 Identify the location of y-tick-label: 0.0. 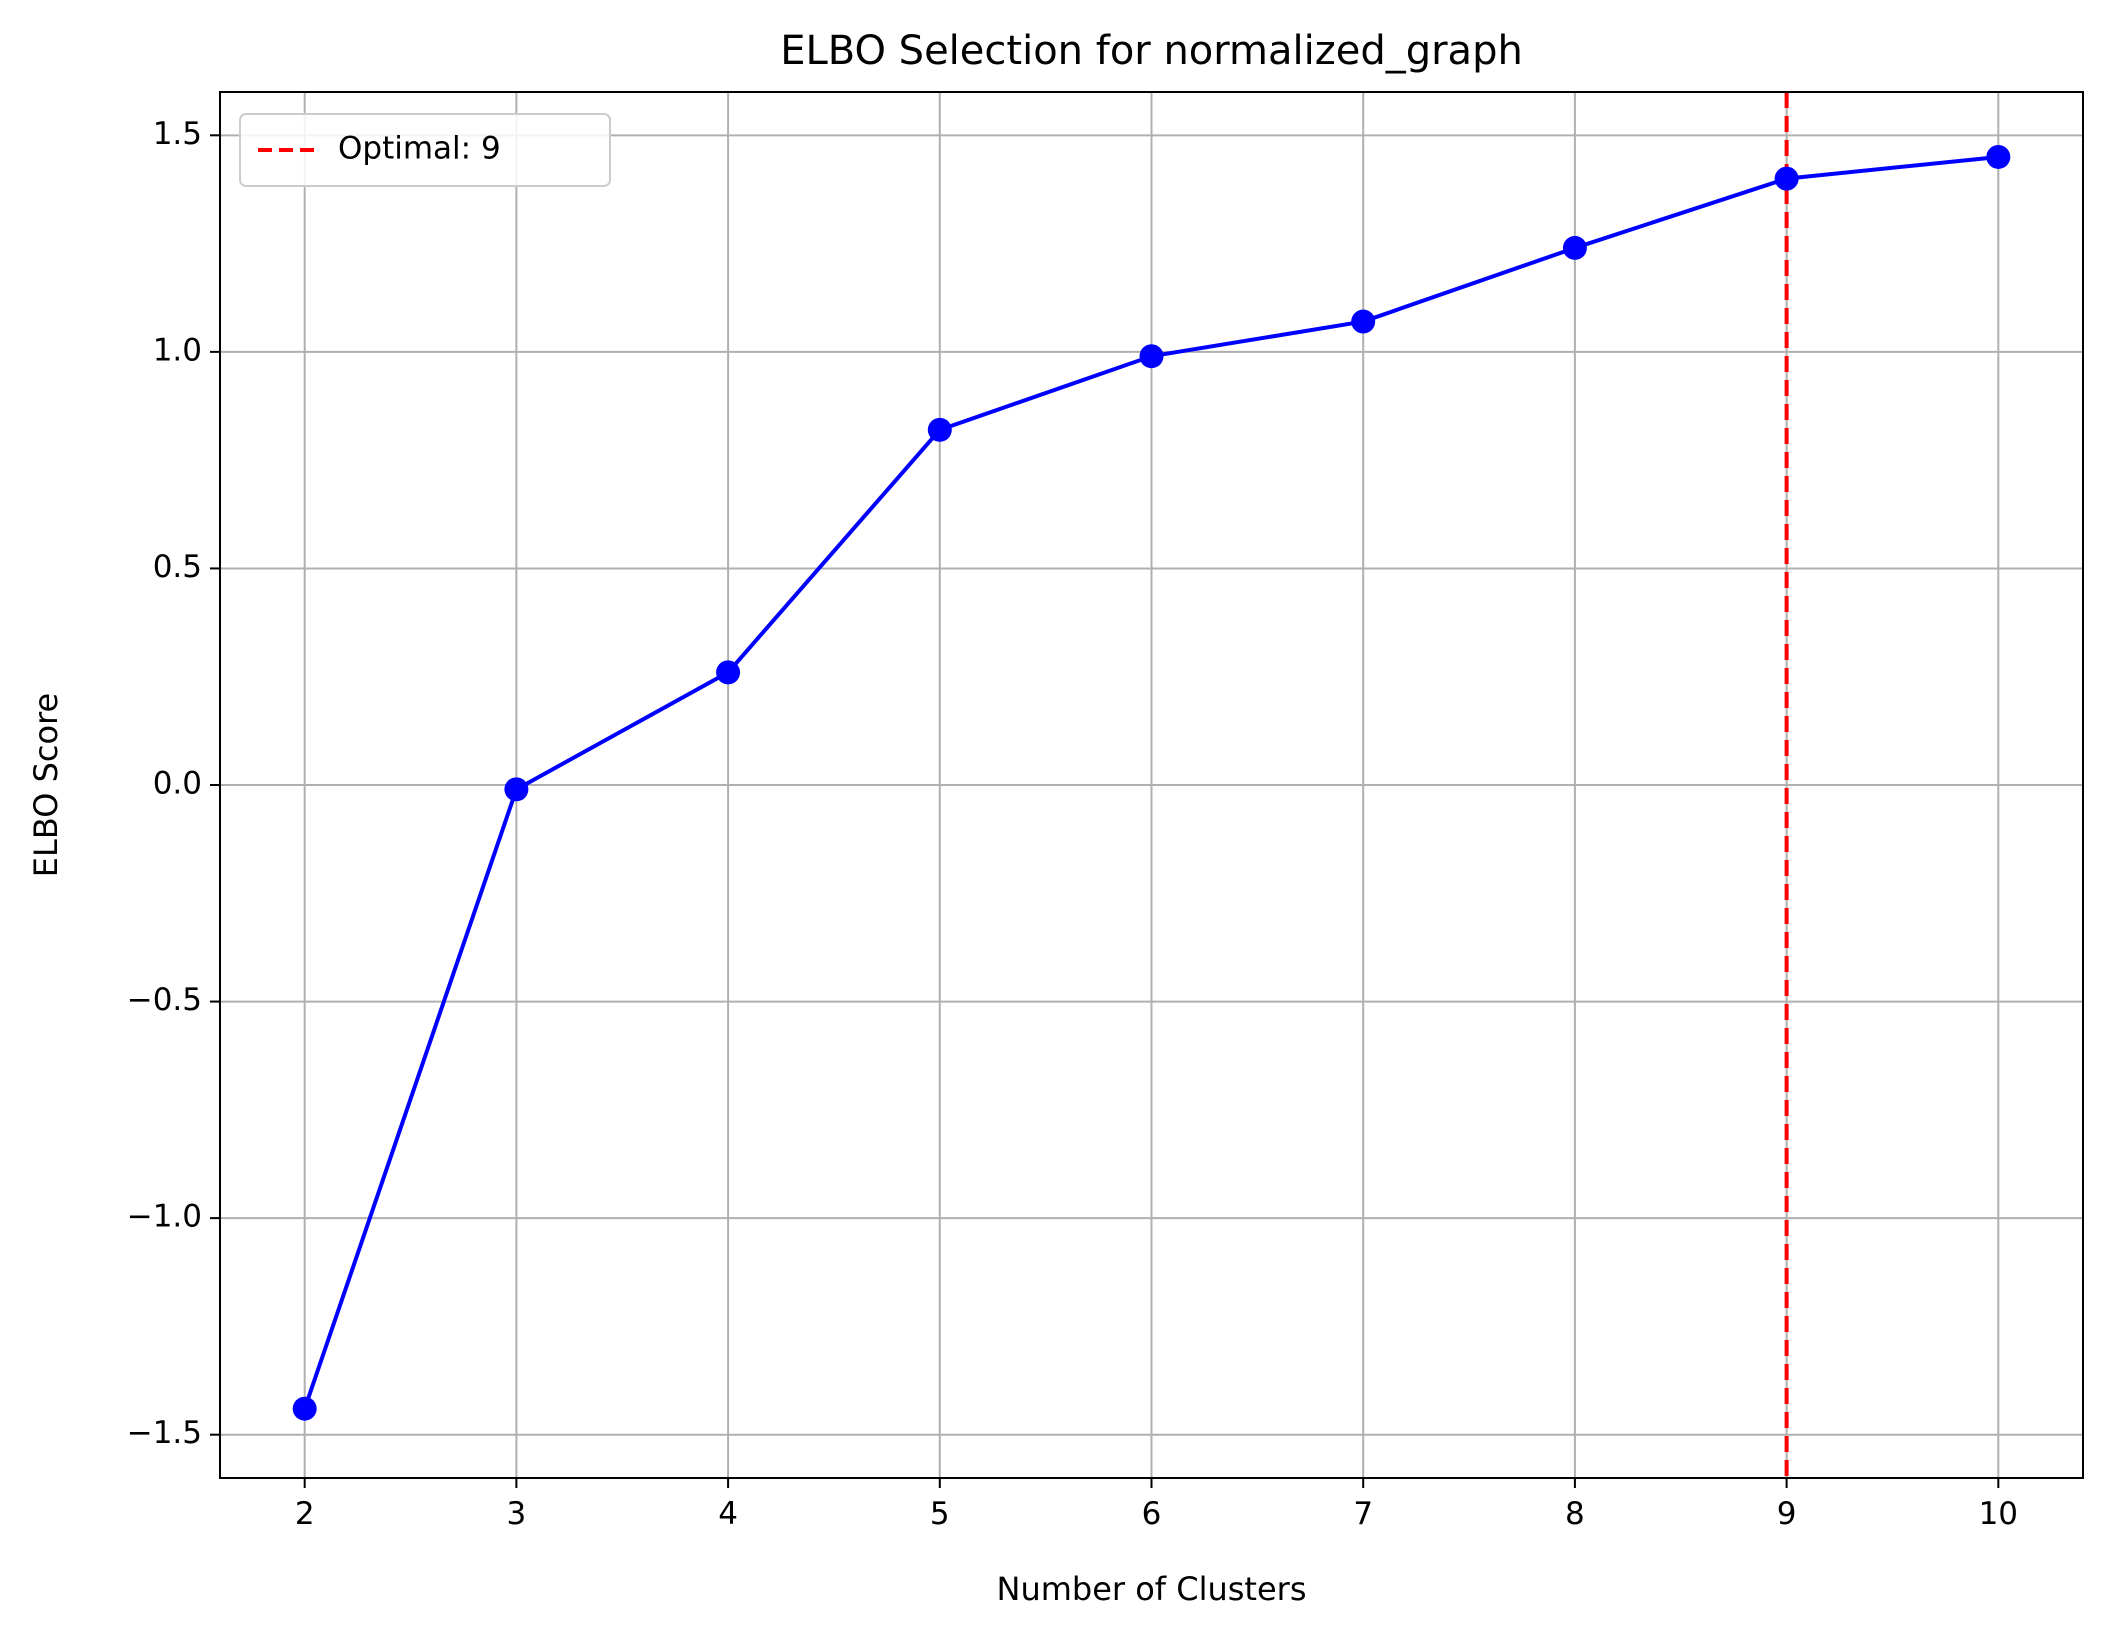
(177, 784).